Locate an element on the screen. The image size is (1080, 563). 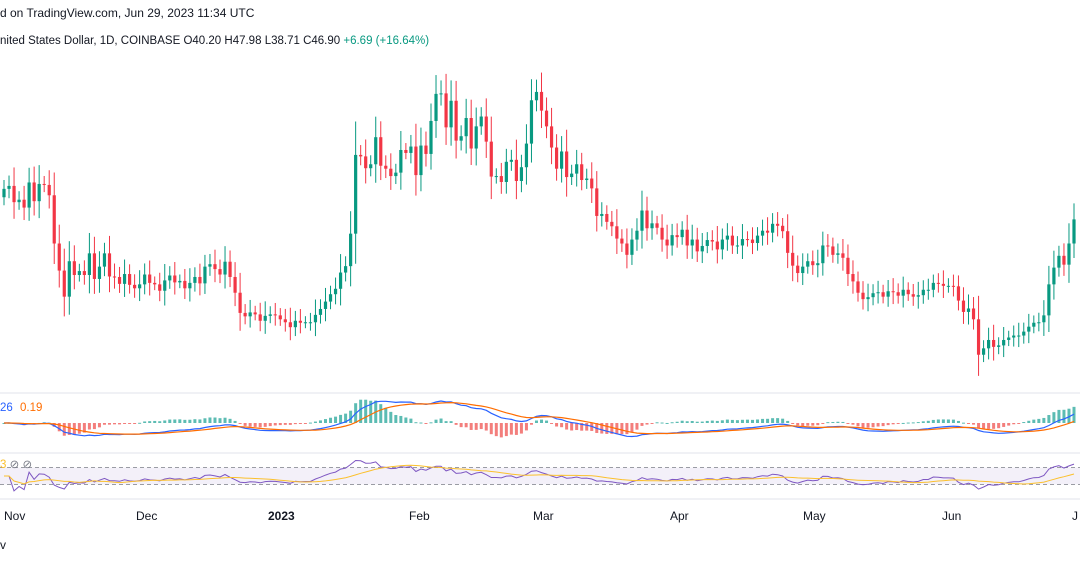
rsi-pane is located at coordinates (540, 475).